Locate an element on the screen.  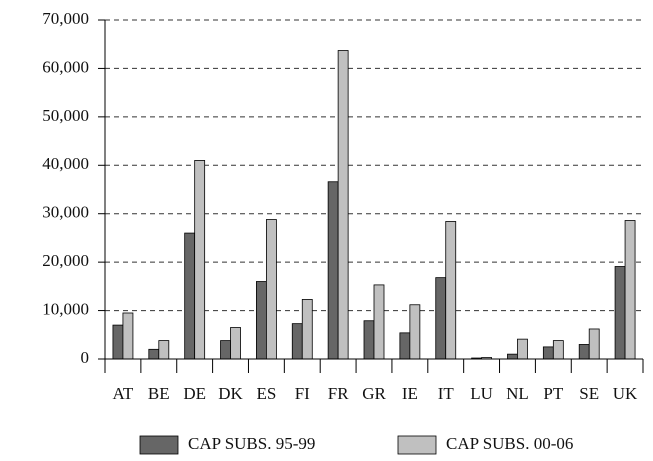
x-tick-label: NL is located at coordinates (517, 393).